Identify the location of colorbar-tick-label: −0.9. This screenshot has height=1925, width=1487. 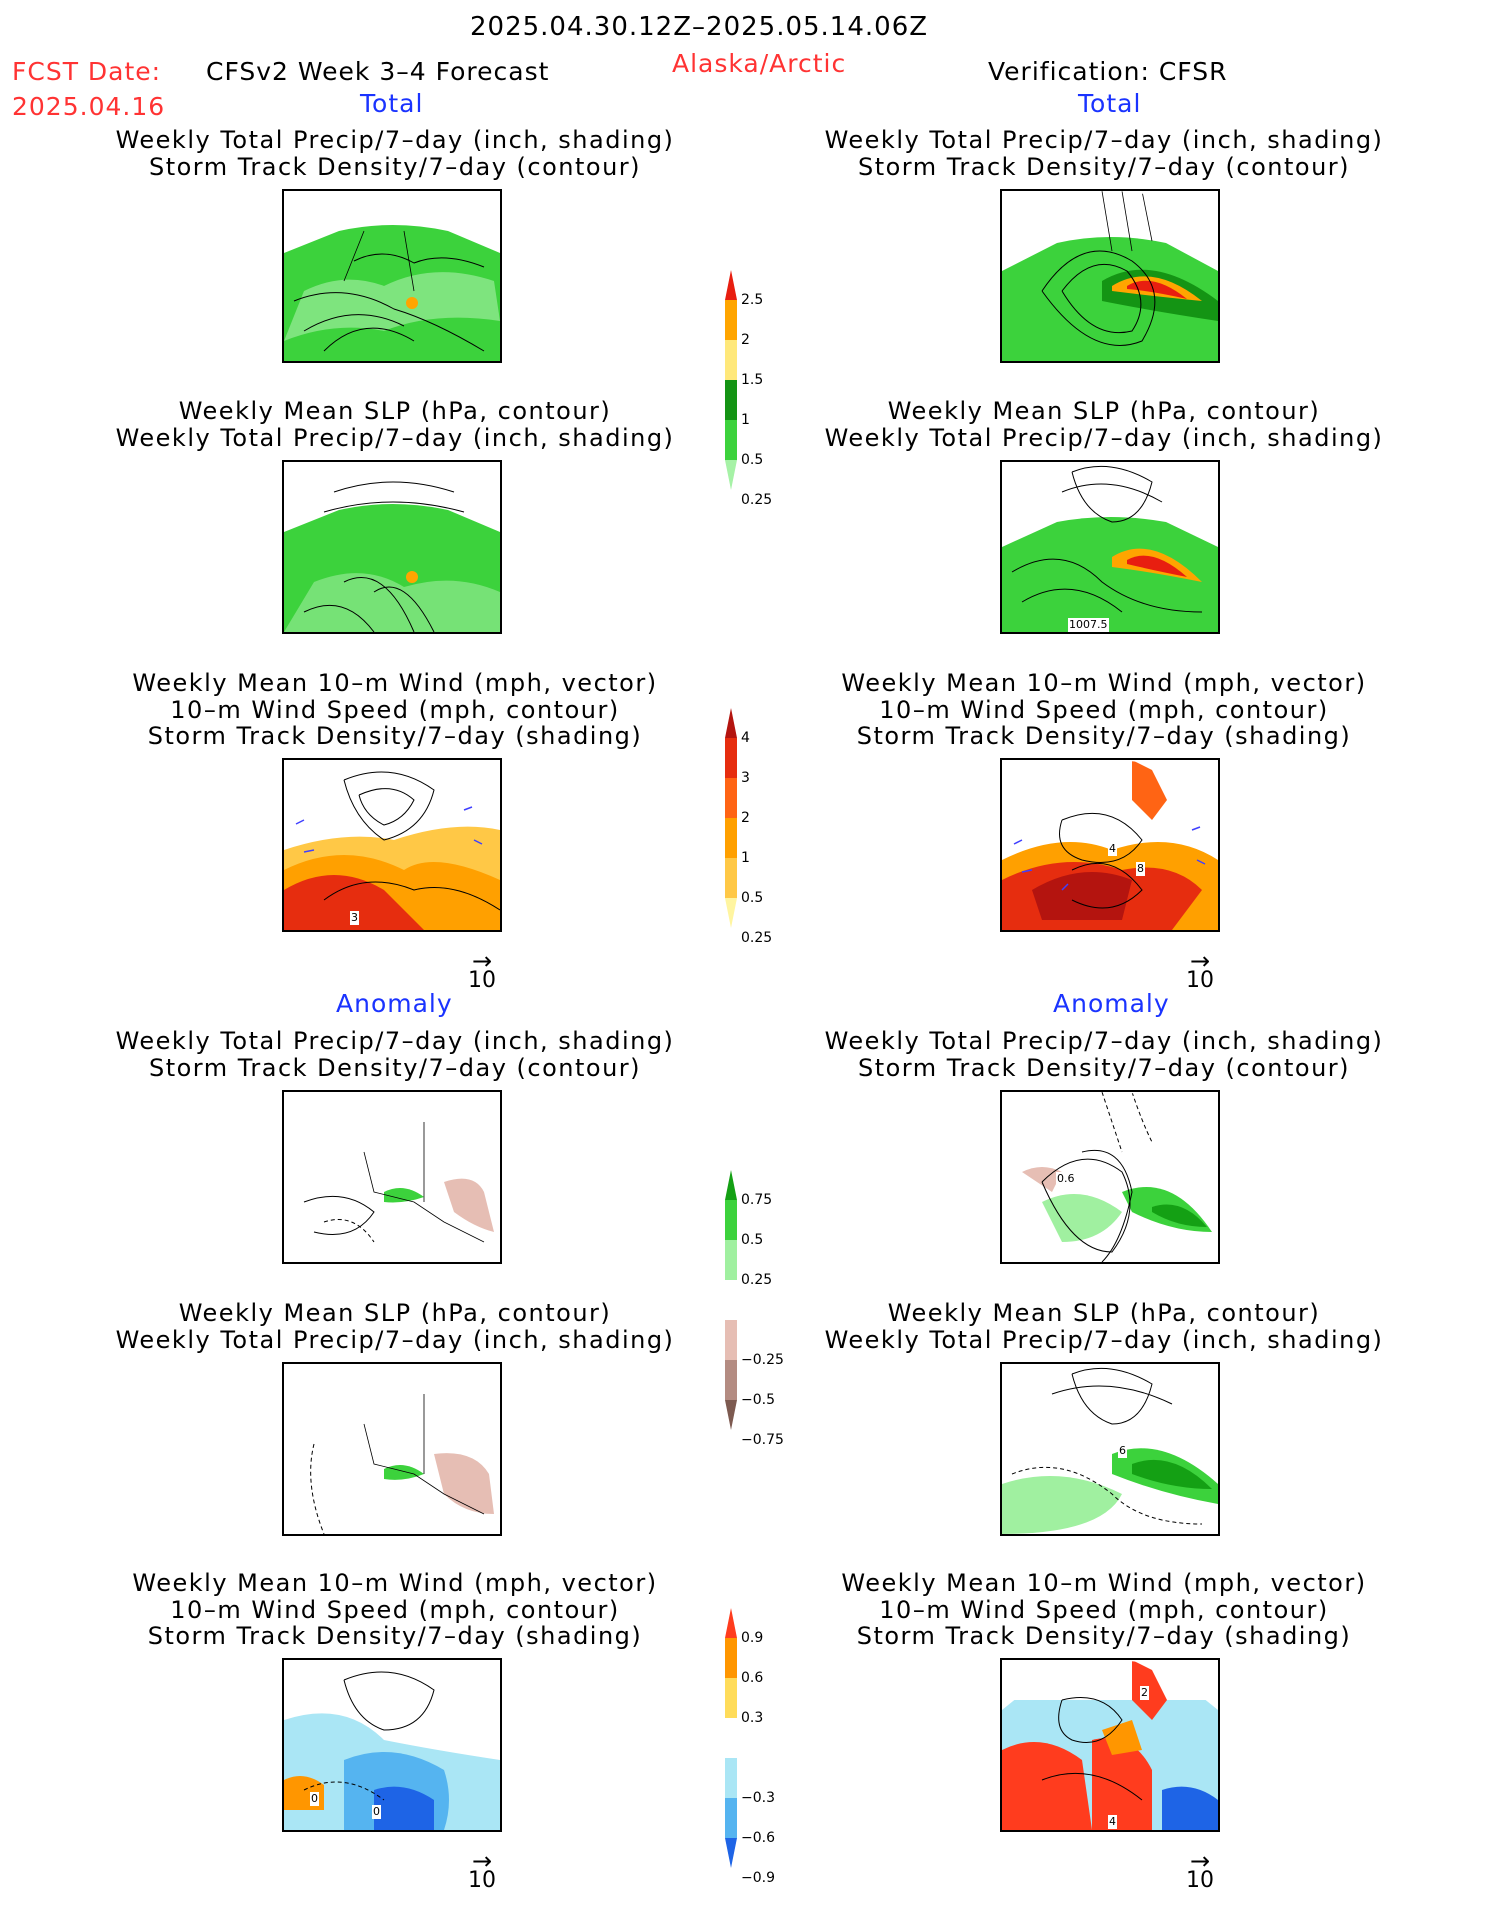
(758, 1878).